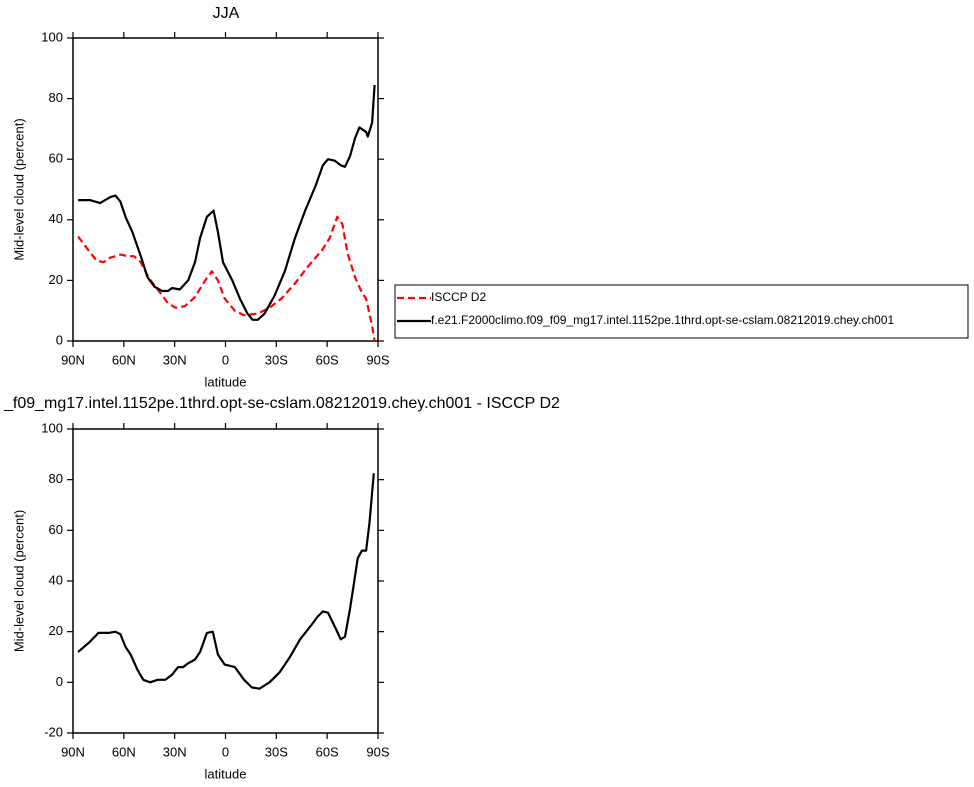 Image resolution: width=974 pixels, height=787 pixels. Describe the element at coordinates (226, 13) in the screenshot. I see `chart-title: JJA` at that location.